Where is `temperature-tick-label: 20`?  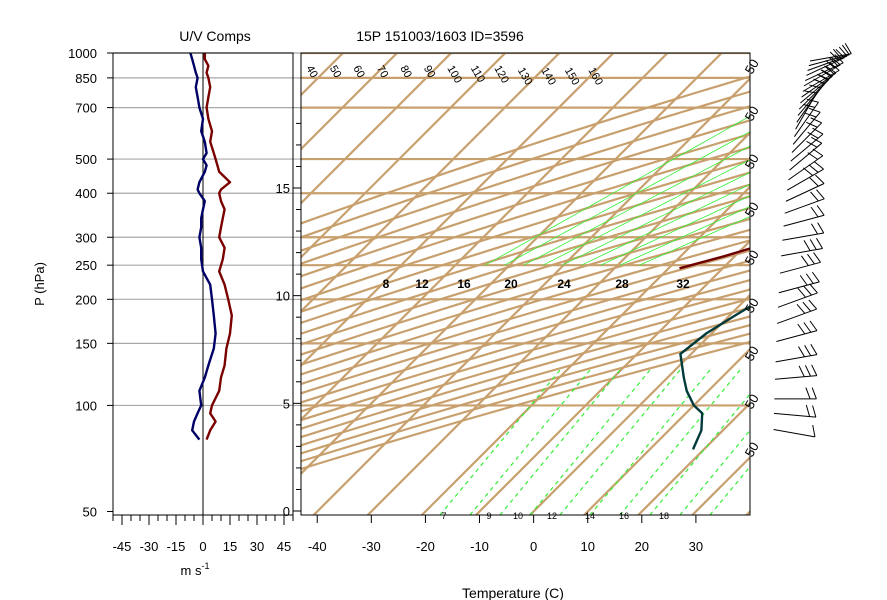 temperature-tick-label: 20 is located at coordinates (642, 546).